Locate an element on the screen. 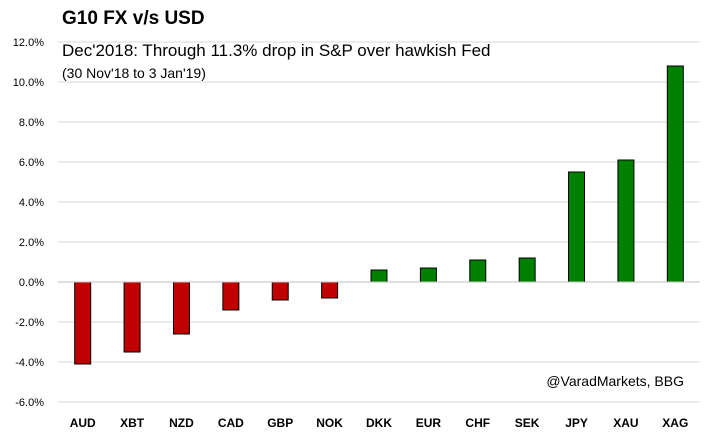 Image resolution: width=712 pixels, height=446 pixels. y-tick-label: 0.0% is located at coordinates (31, 283).